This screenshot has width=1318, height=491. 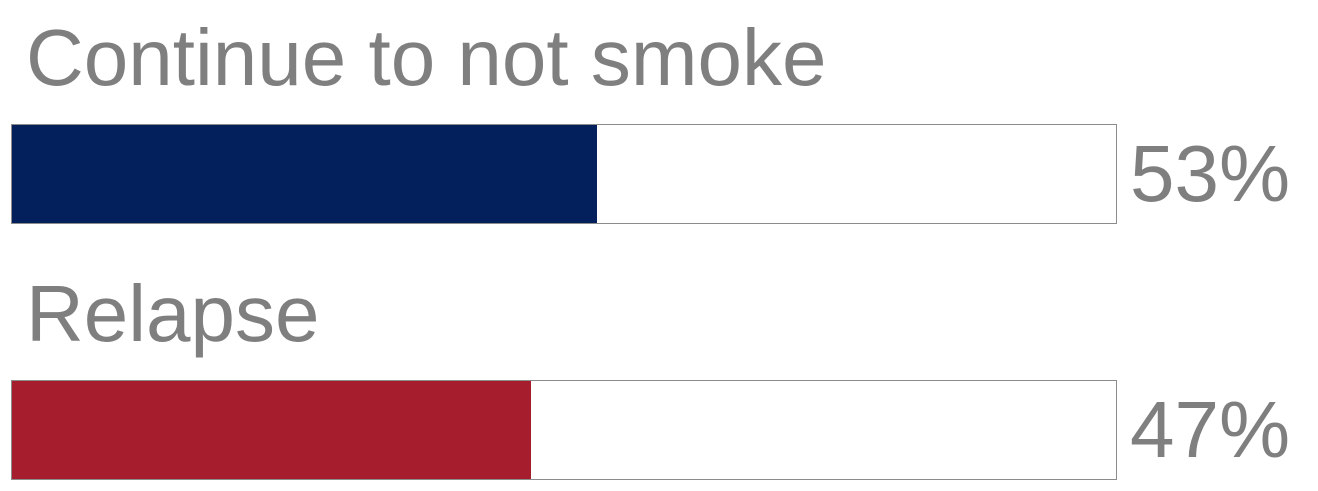 What do you see at coordinates (1210, 173) in the screenshot?
I see `value-label: 53%` at bounding box center [1210, 173].